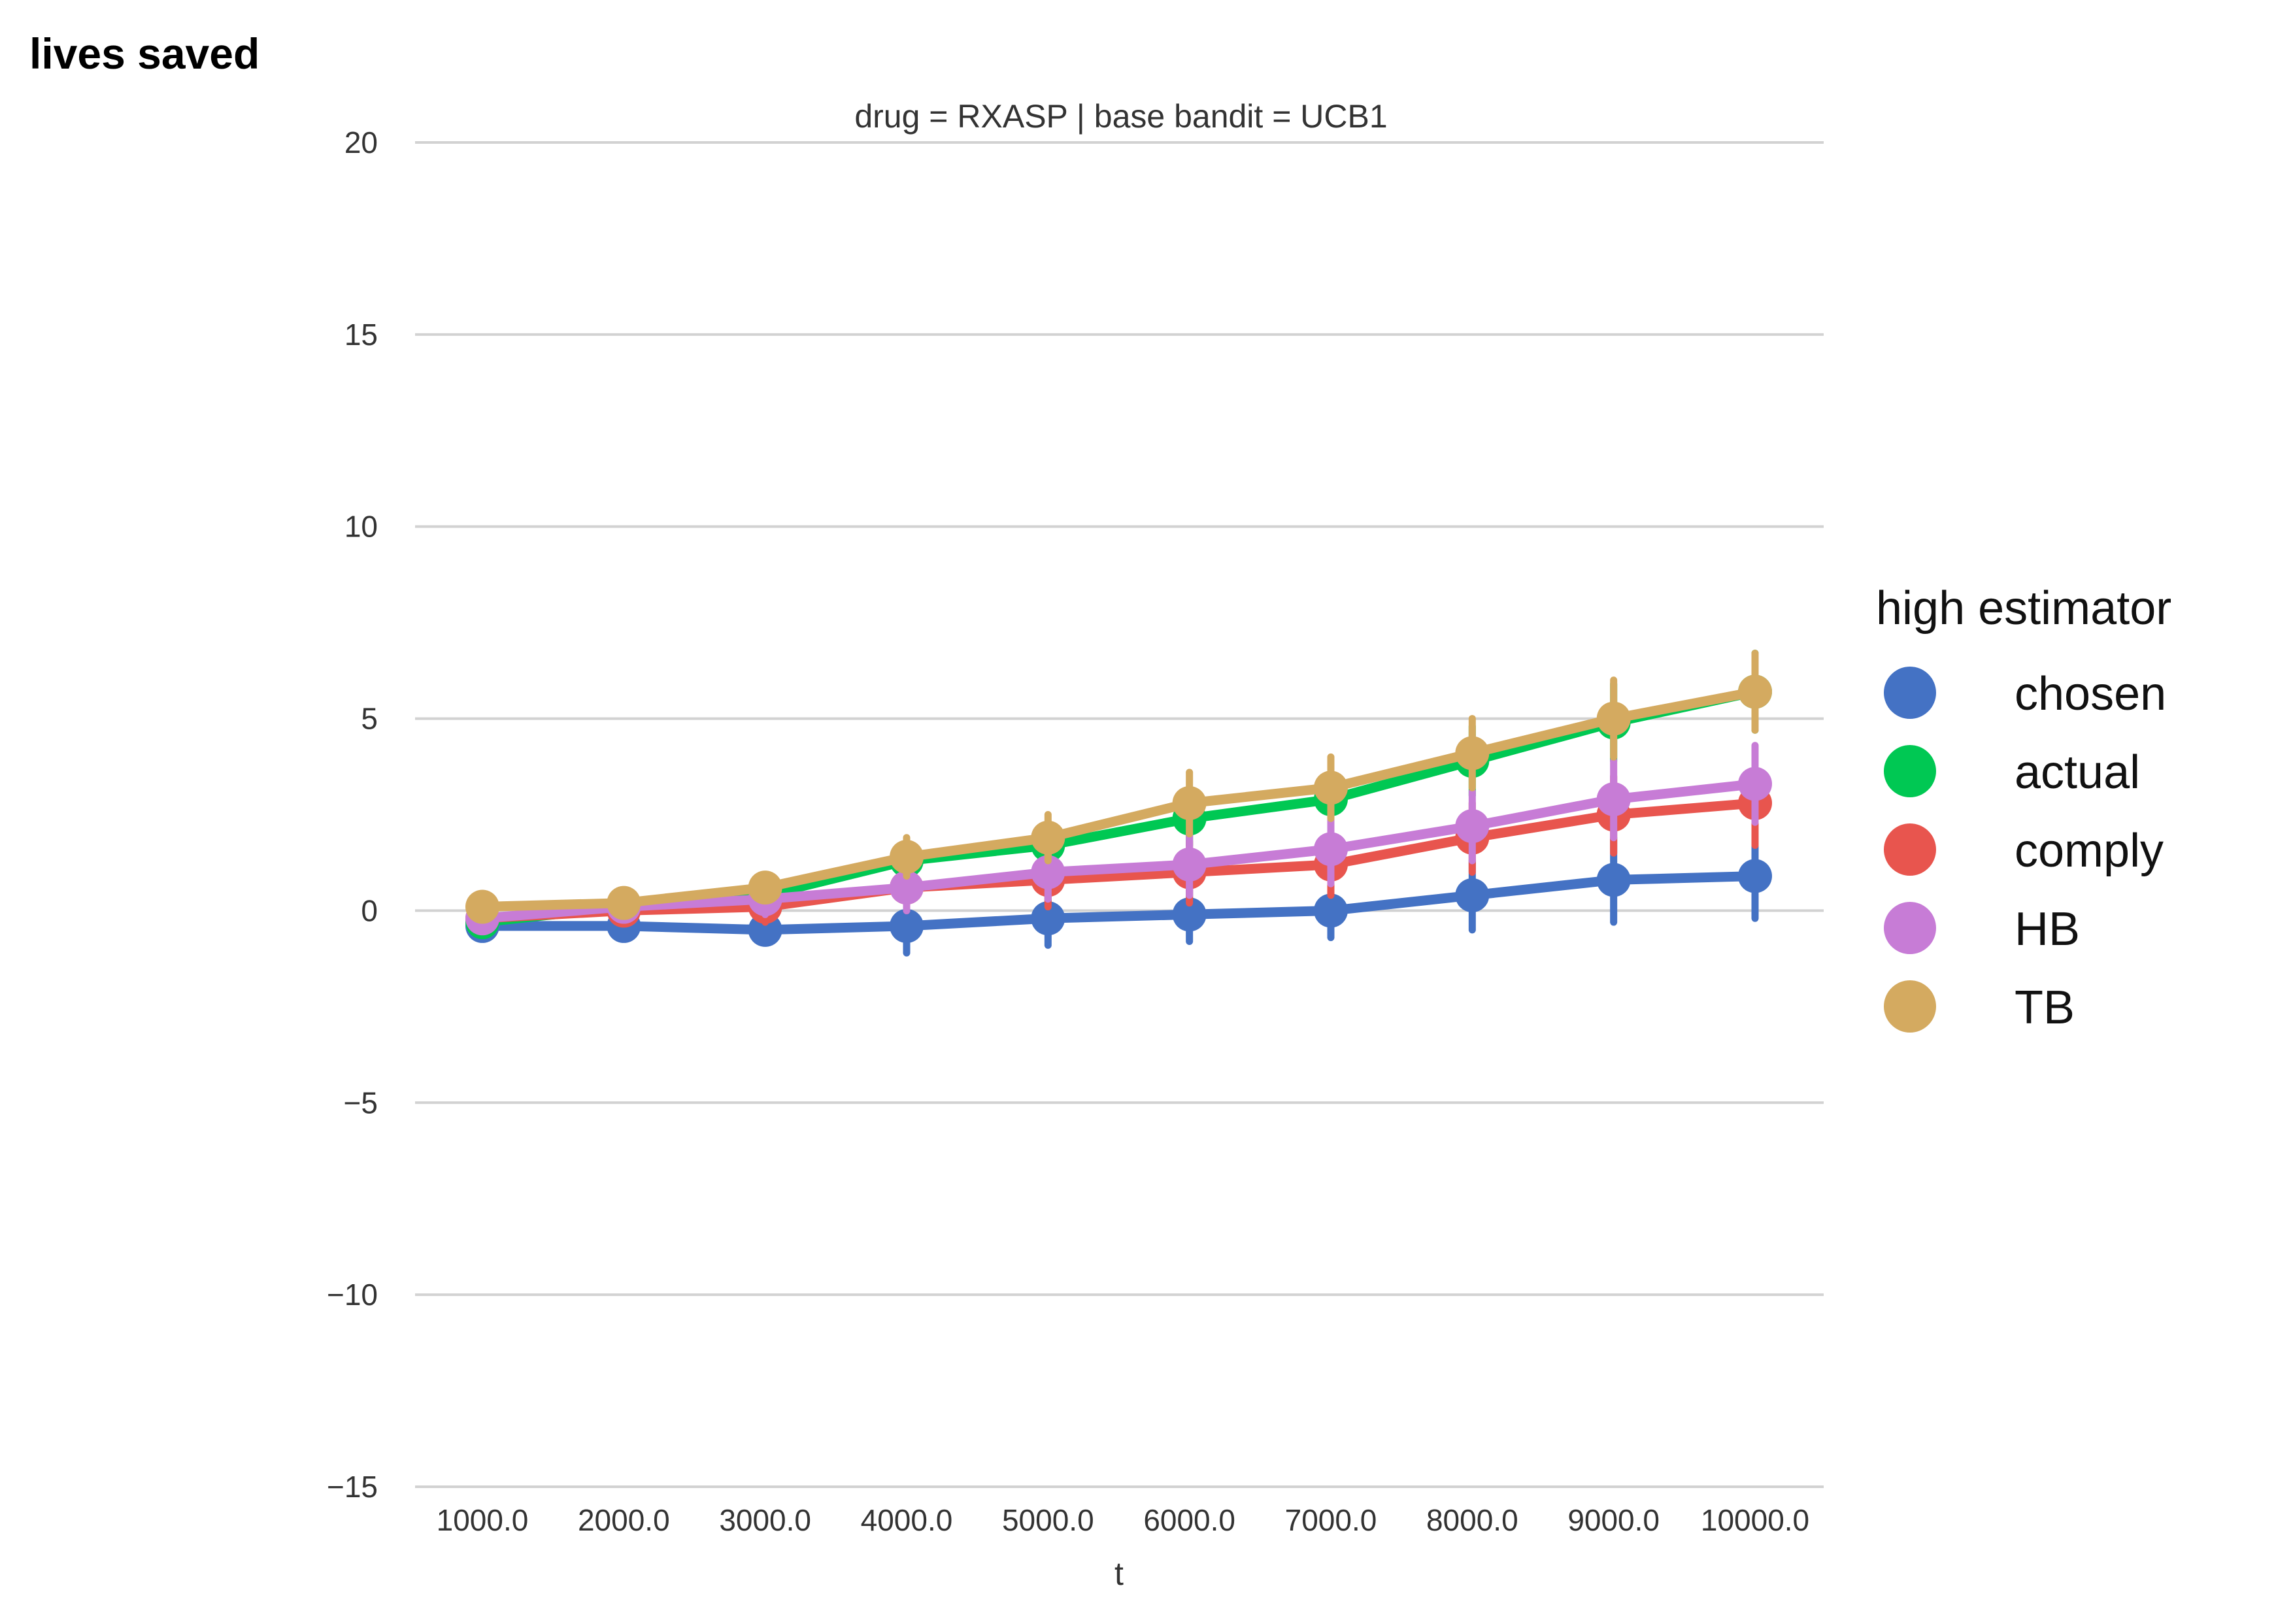 This screenshot has height=1624, width=2293. What do you see at coordinates (765, 1520) in the screenshot?
I see `x-tick-label: 3000.0` at bounding box center [765, 1520].